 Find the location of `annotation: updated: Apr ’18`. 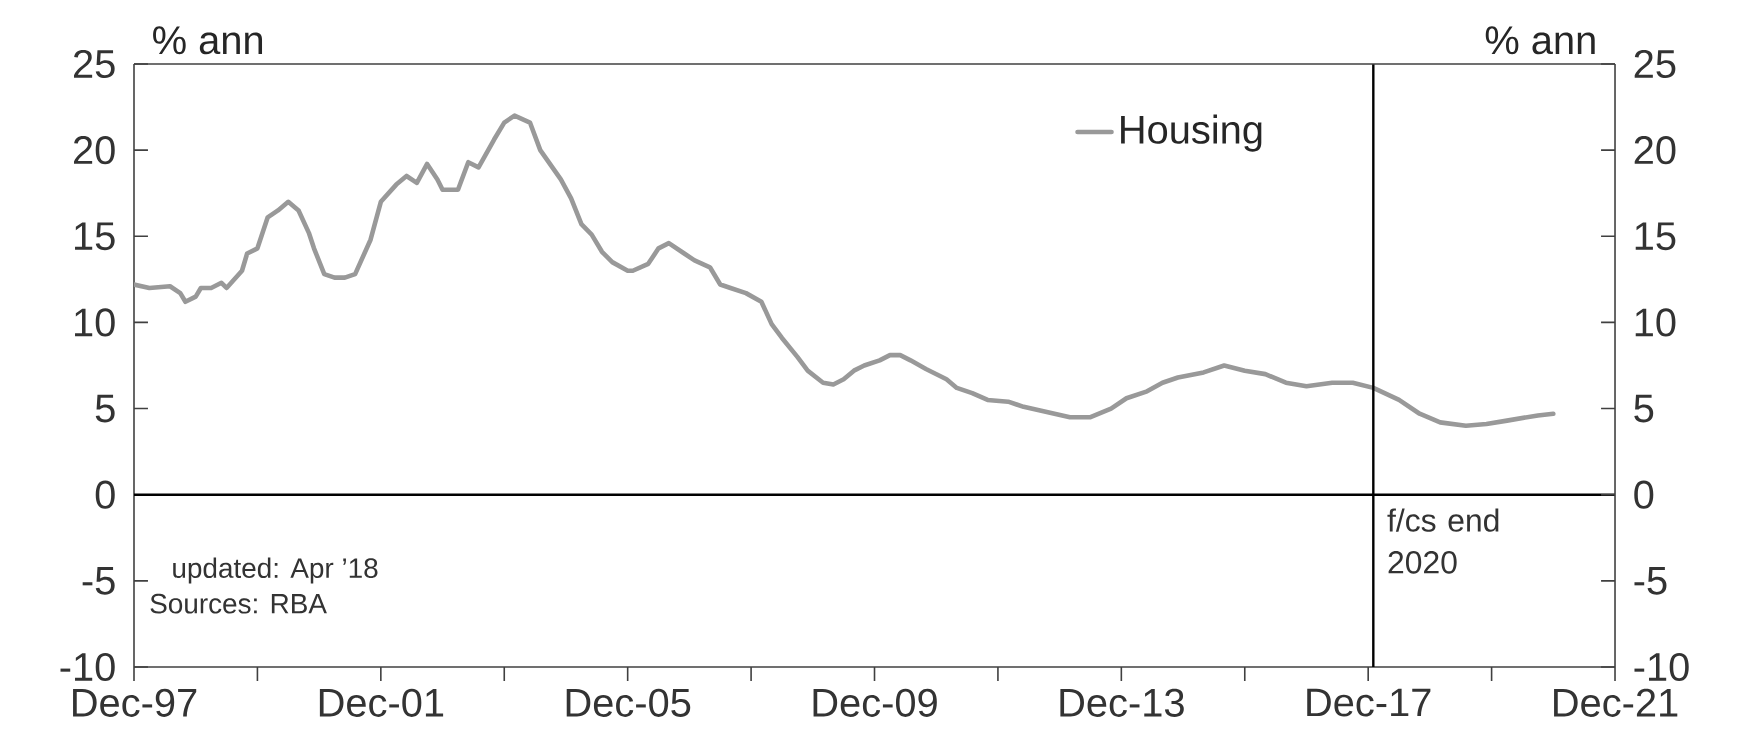

annotation: updated: Apr ’18 is located at coordinates (275, 570).